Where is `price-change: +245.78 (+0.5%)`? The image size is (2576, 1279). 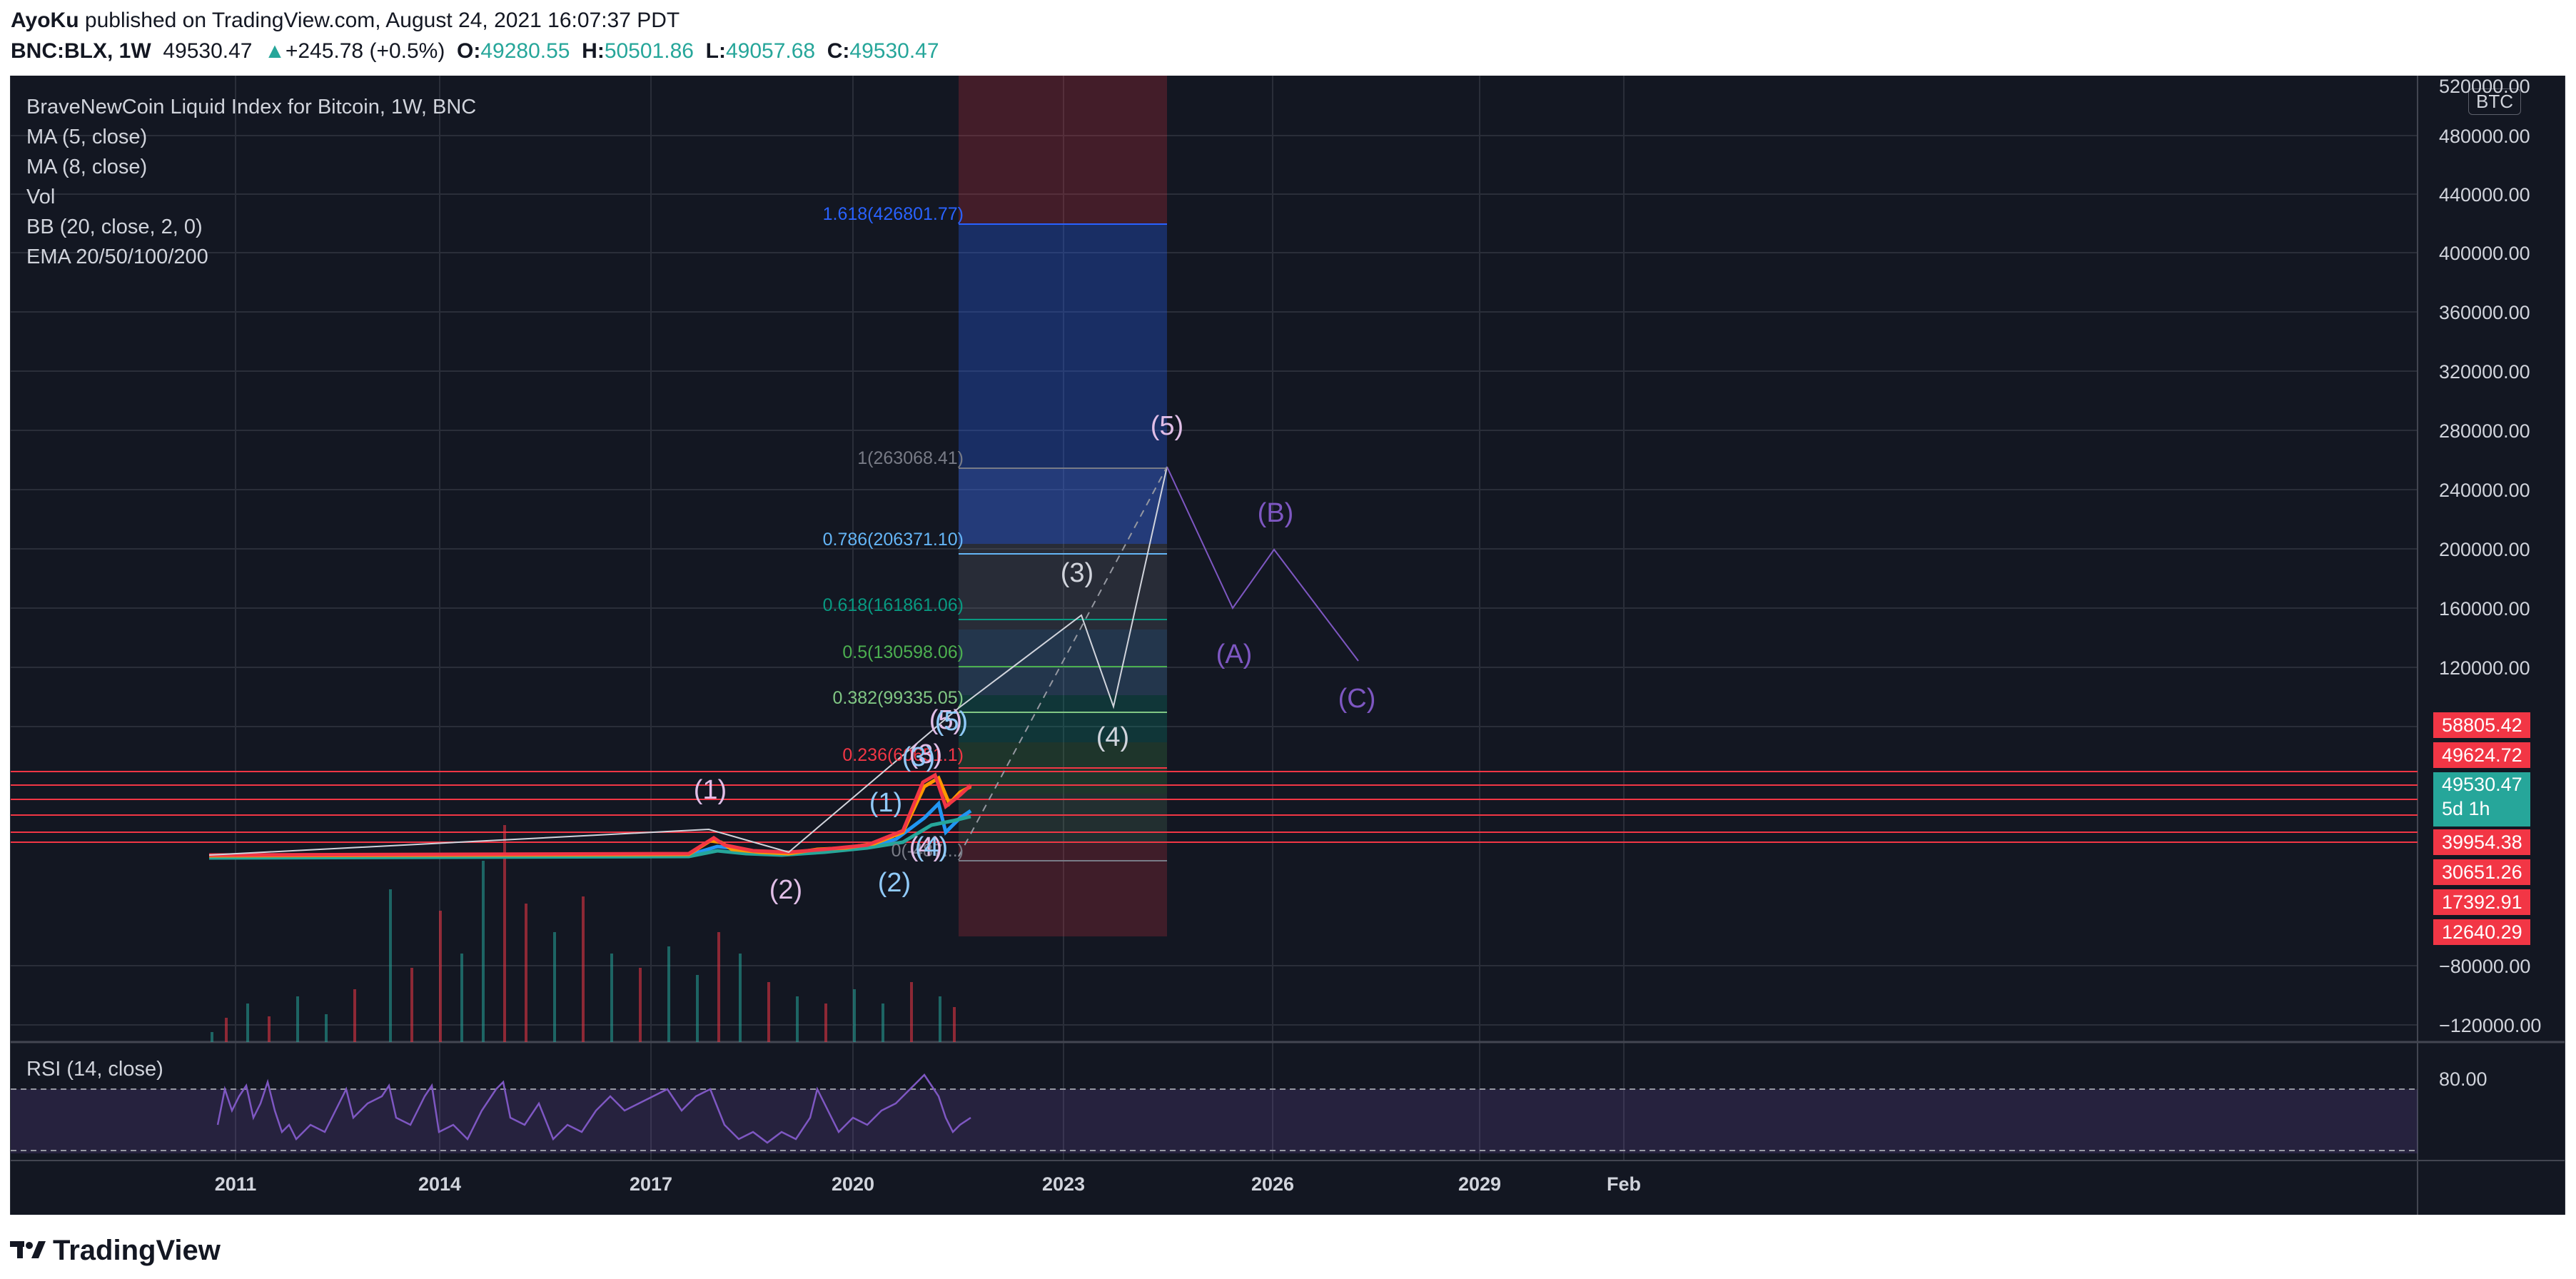
price-change: +245.78 (+0.5%) is located at coordinates (365, 51).